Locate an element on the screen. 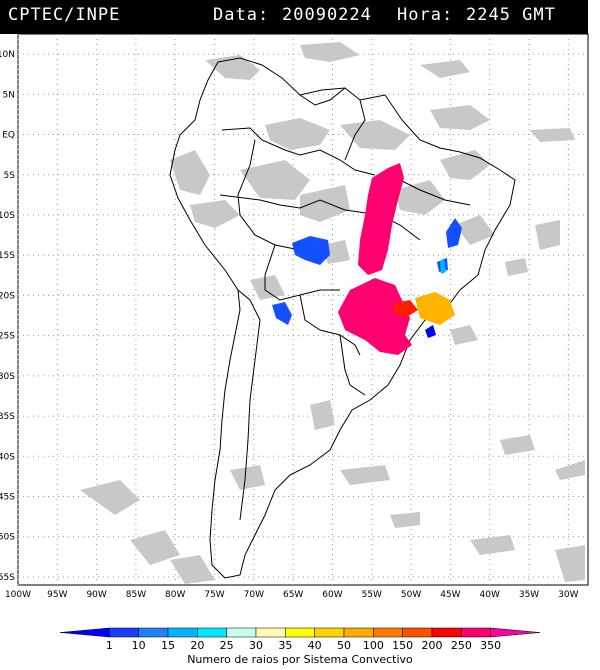 The image size is (600, 670). cell-bahia is located at coordinates (454, 233).